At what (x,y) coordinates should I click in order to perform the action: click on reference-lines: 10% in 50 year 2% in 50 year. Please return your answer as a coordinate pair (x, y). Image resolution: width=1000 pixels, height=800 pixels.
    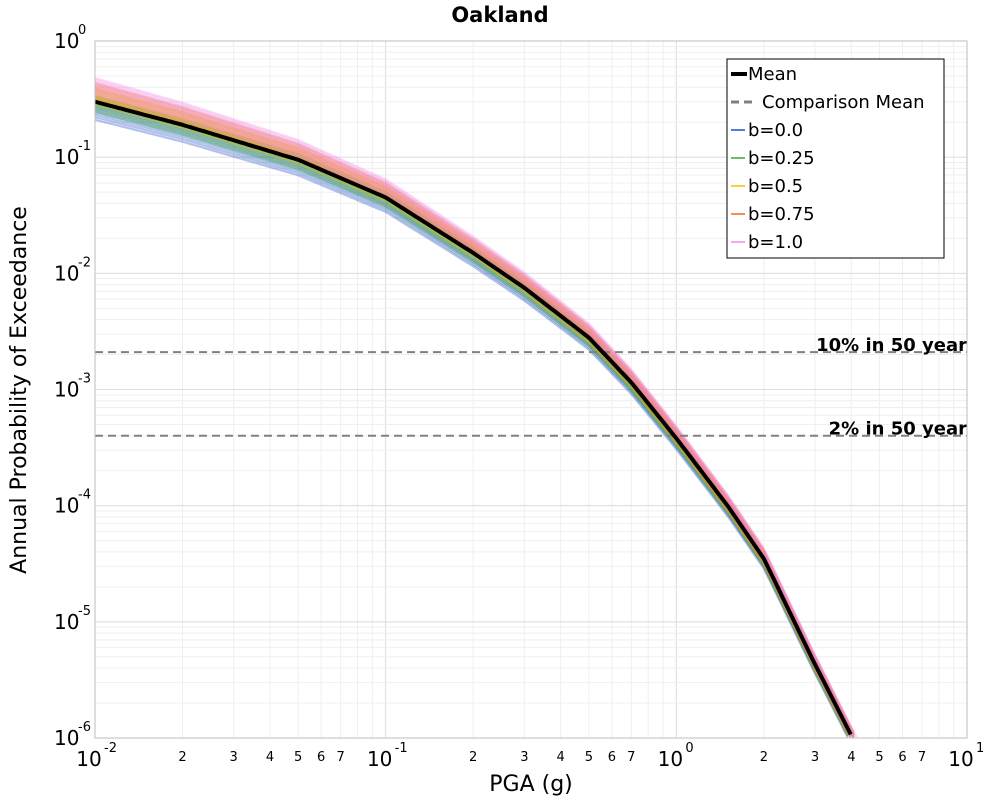
    Looking at the image, I should click on (531, 387).